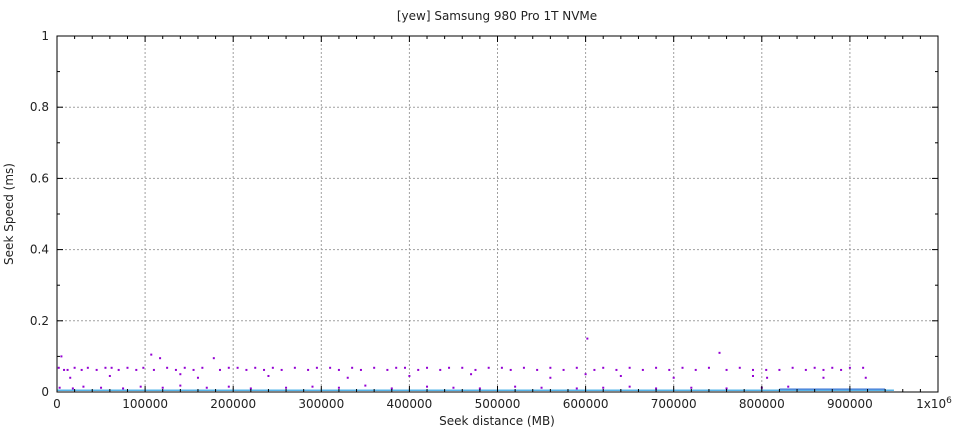 The image size is (960, 432). Describe the element at coordinates (934, 403) in the screenshot. I see `x-tick-label: 1x10⁶` at that location.